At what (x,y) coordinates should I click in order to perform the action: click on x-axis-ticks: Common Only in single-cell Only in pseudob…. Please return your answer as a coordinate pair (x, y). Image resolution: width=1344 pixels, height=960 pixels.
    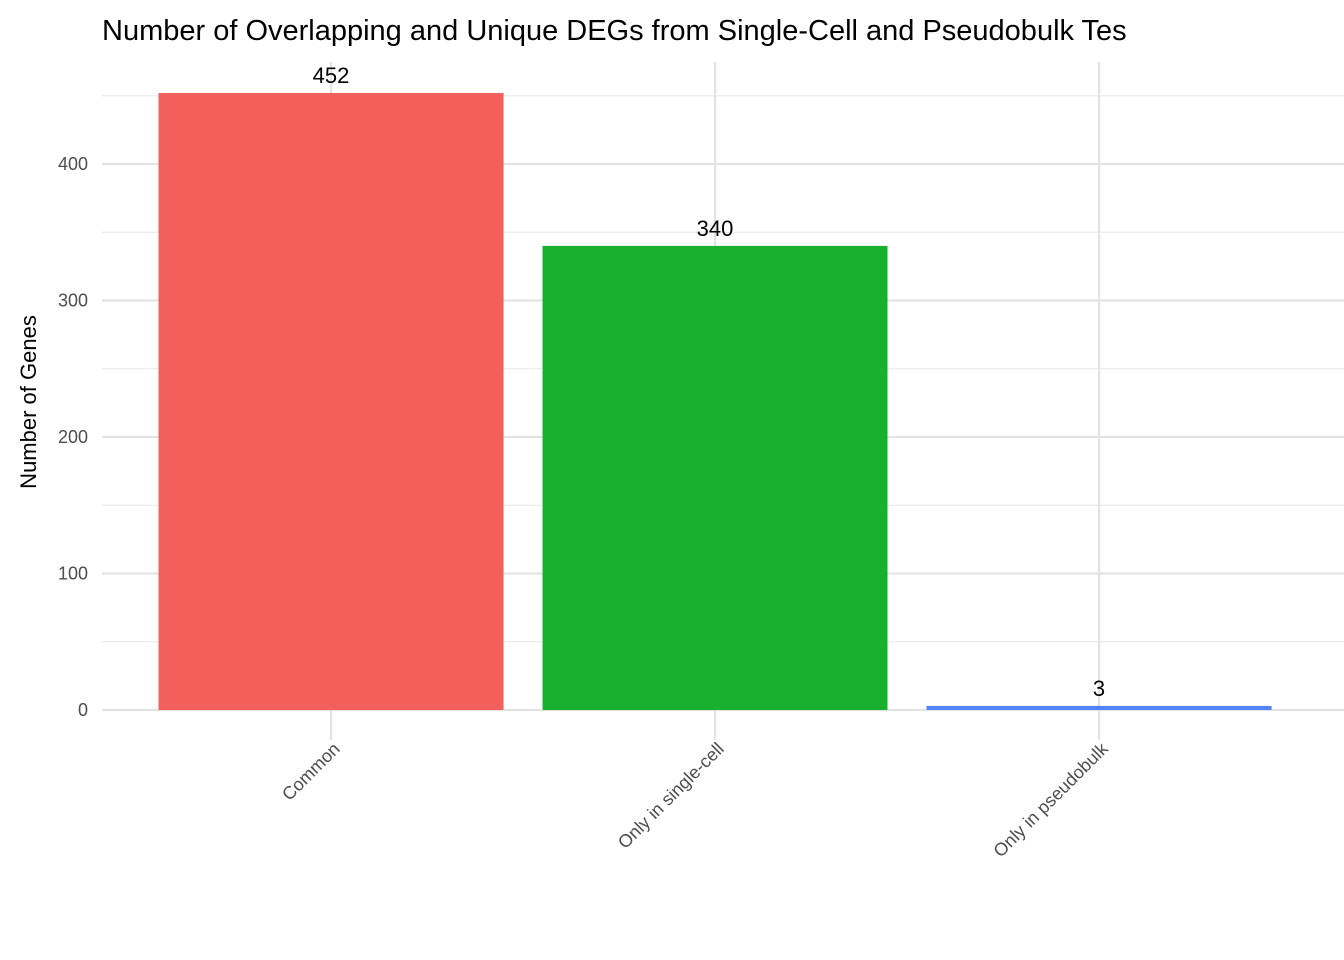
    Looking at the image, I should click on (695, 799).